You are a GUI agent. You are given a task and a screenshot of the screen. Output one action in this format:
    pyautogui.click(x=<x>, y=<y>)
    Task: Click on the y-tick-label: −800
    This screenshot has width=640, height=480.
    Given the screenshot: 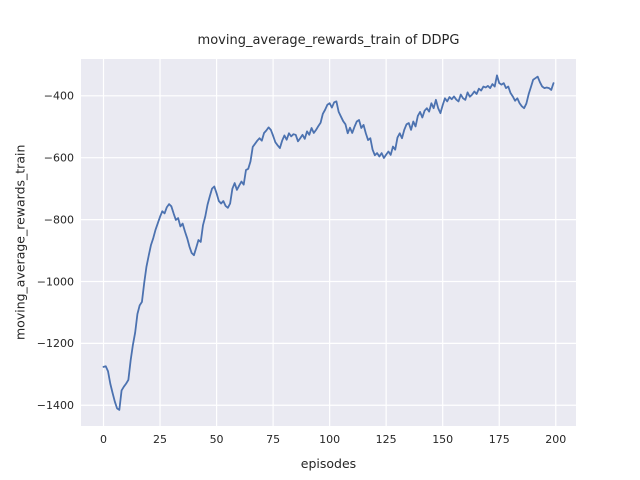 What is the action you would take?
    pyautogui.click(x=59, y=219)
    